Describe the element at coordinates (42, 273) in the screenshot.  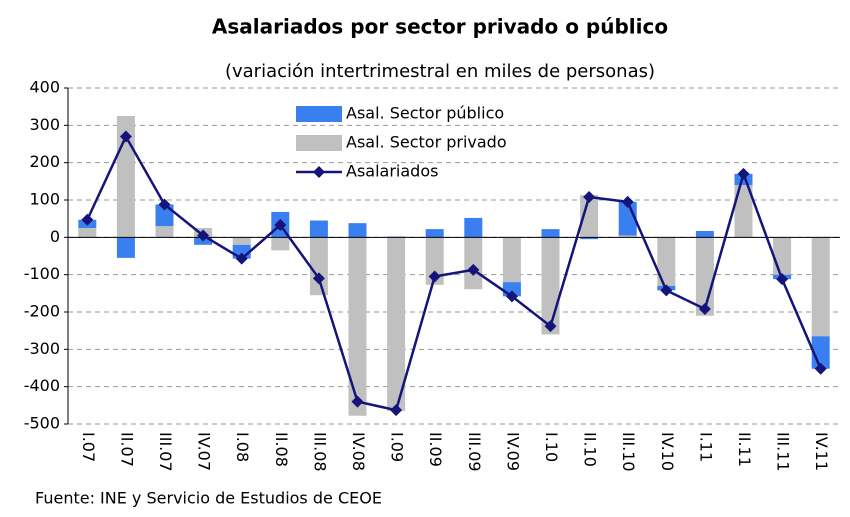
I see `y-tick-label: -100` at that location.